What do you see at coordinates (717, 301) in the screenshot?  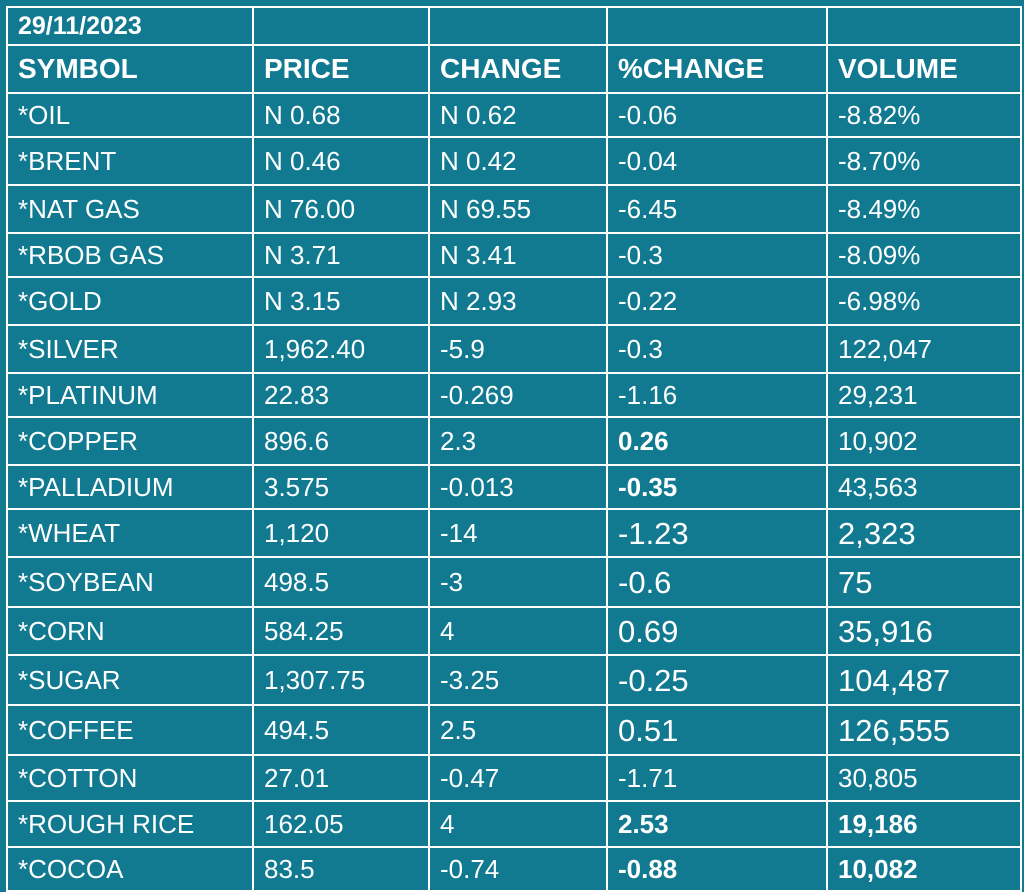 I see `pct-change-cell: -0.22` at bounding box center [717, 301].